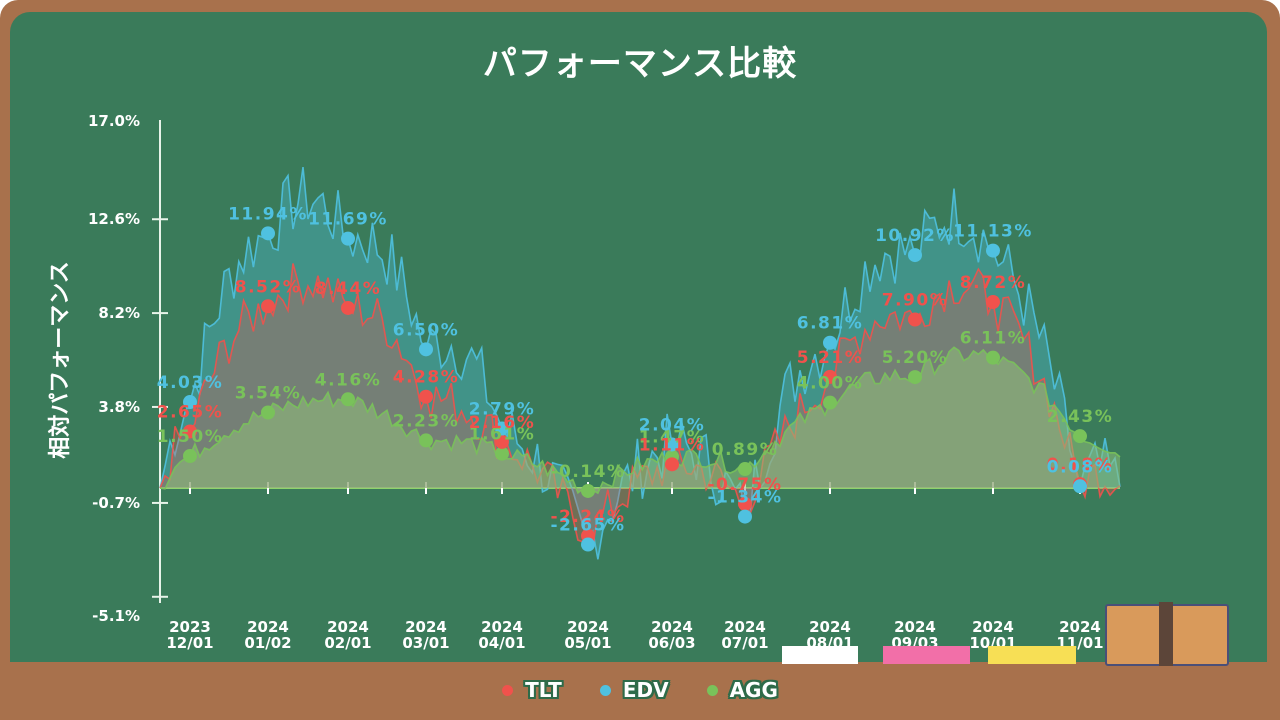  I want to click on tlt-dot-icon, so click(508, 690).